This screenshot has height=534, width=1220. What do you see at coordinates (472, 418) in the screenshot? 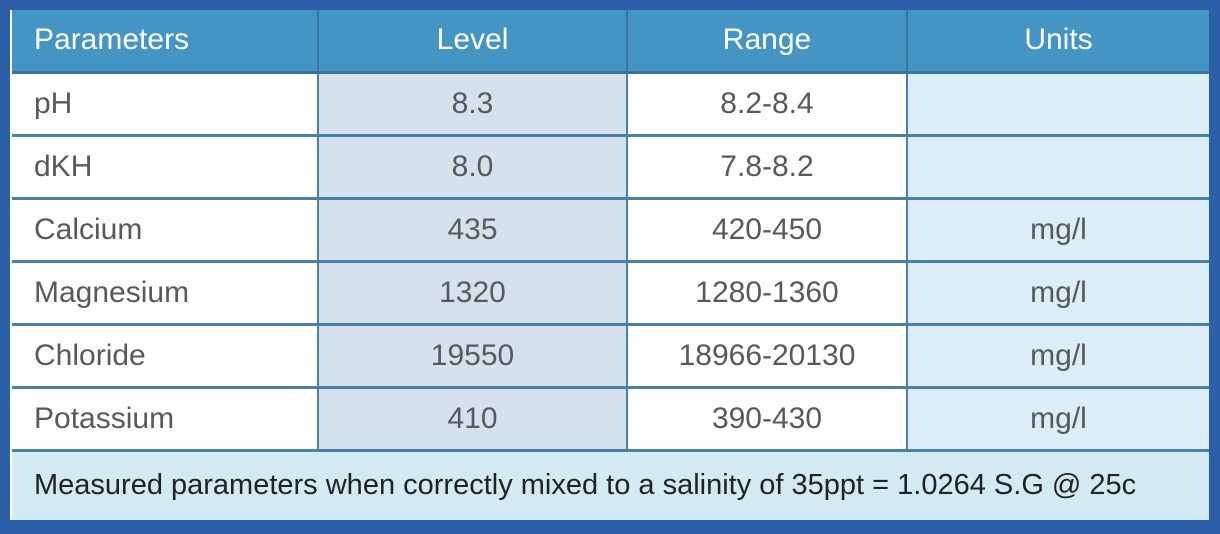
I see `level-cell: 410` at bounding box center [472, 418].